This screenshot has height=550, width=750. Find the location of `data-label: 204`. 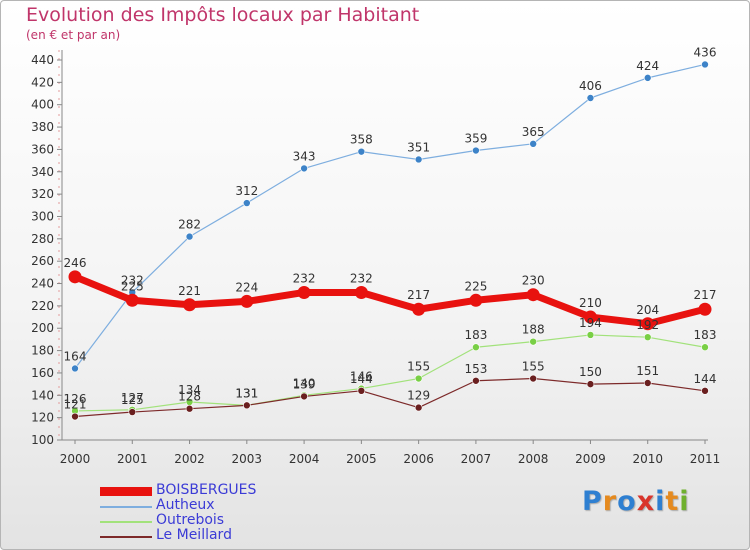

data-label: 204 is located at coordinates (647, 310).